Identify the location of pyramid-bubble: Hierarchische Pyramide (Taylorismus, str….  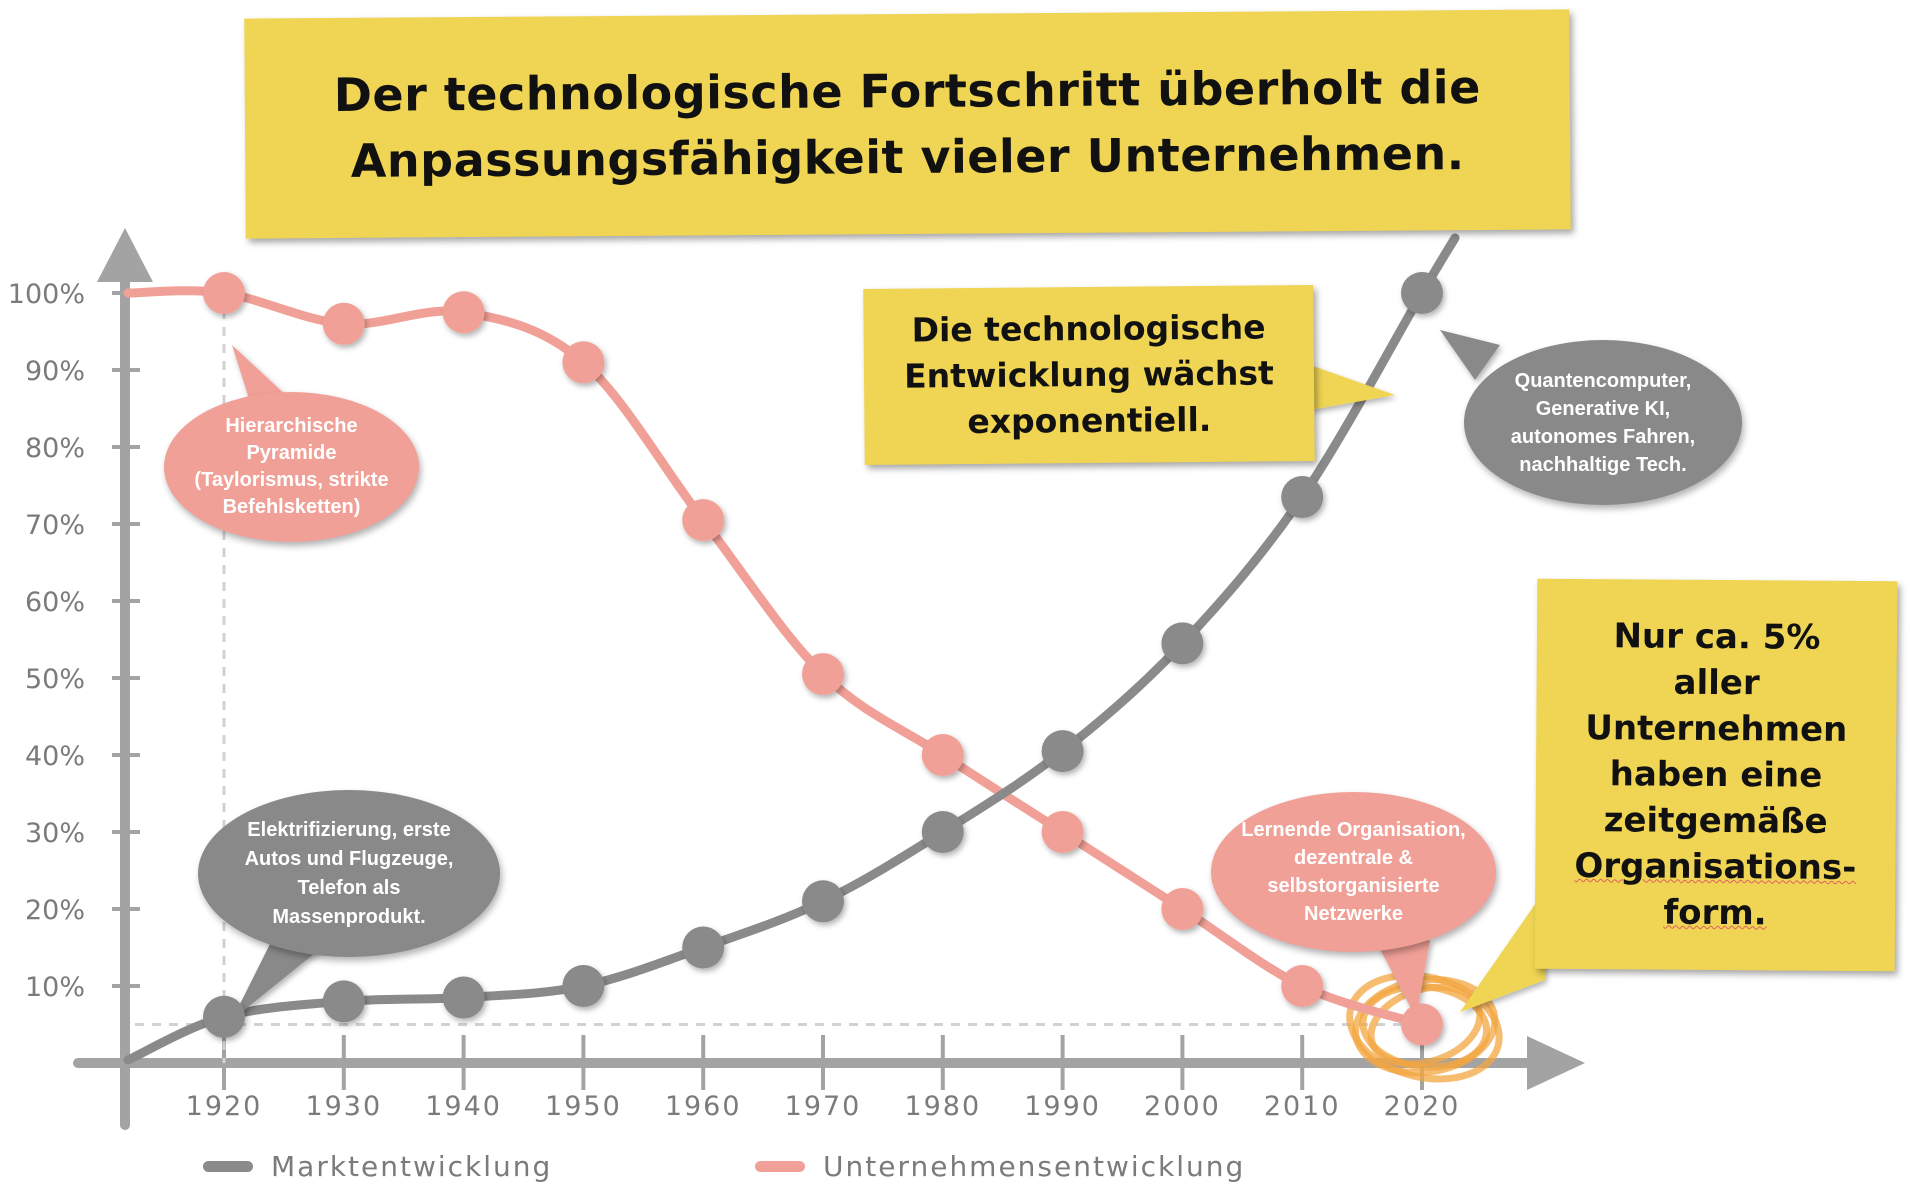
(291, 467).